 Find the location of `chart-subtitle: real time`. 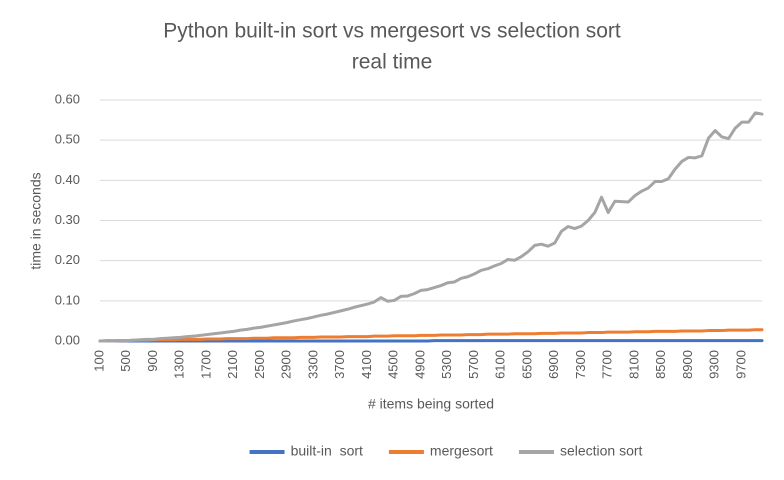

chart-subtitle: real time is located at coordinates (392, 62).